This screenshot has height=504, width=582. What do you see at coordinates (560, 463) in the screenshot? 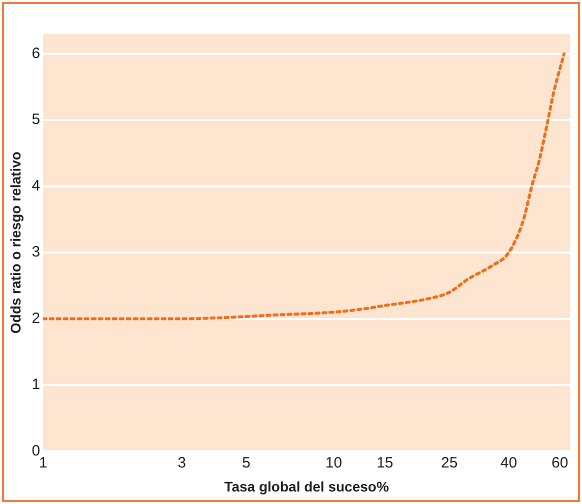
I see `x-tick-label: 60` at bounding box center [560, 463].